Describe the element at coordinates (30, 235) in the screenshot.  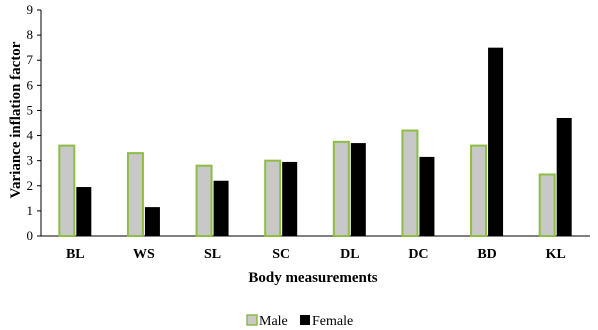
I see `y-tick-label: 0` at that location.